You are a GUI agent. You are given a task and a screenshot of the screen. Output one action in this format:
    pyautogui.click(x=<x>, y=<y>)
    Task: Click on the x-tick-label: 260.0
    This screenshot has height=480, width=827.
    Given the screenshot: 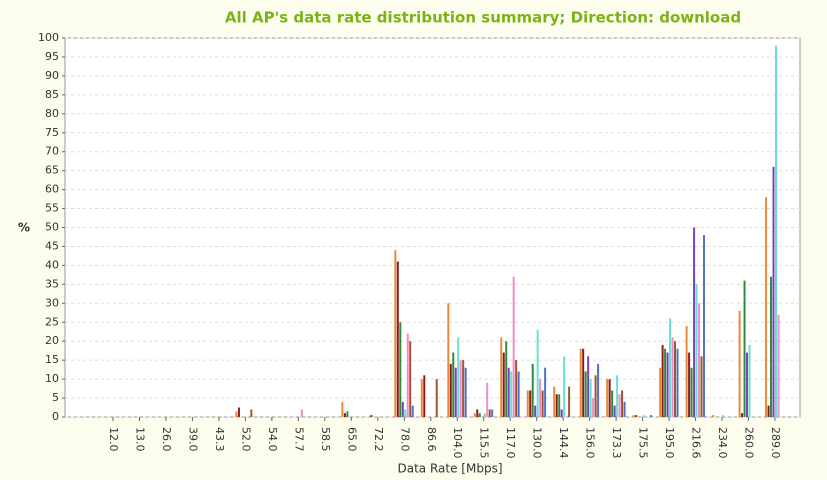 What is the action you would take?
    pyautogui.click(x=749, y=443)
    